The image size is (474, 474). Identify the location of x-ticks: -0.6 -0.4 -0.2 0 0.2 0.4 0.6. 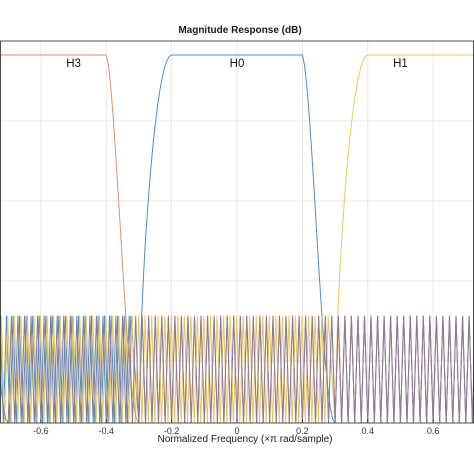
(236, 427).